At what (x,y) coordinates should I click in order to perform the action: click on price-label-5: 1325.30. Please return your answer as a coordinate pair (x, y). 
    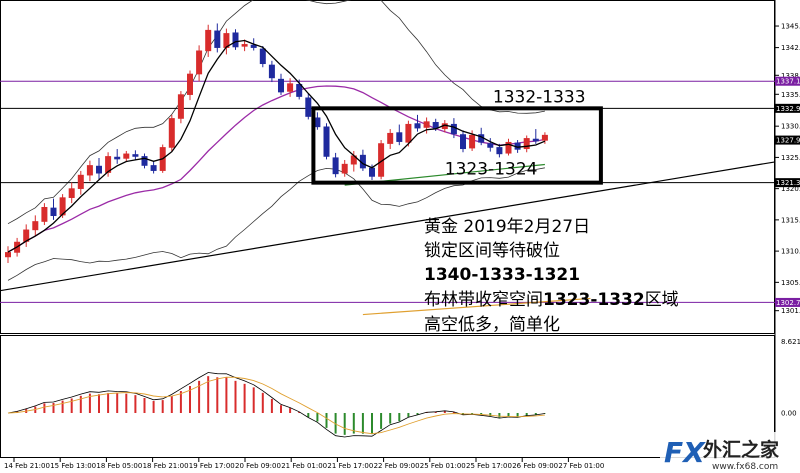
    Looking at the image, I should click on (790, 158).